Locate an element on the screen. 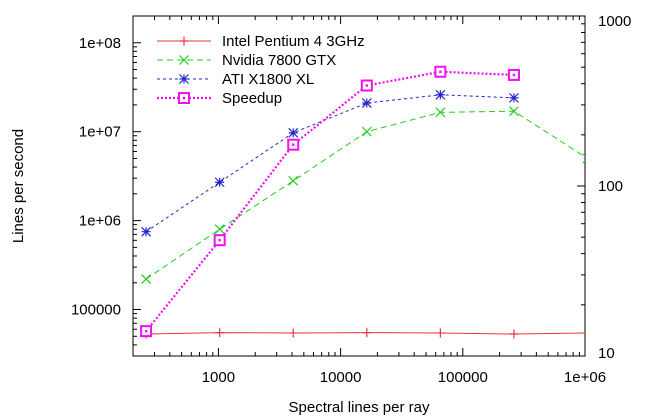 The image size is (647, 416). y-tick-label: 1e+06 is located at coordinates (100, 221).